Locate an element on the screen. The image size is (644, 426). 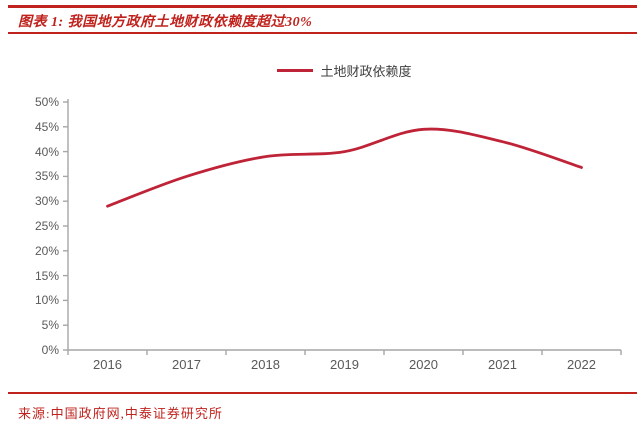
figure-title: 图表 1: 我国地方政府土地财政依赖度超过30% is located at coordinates (165, 22).